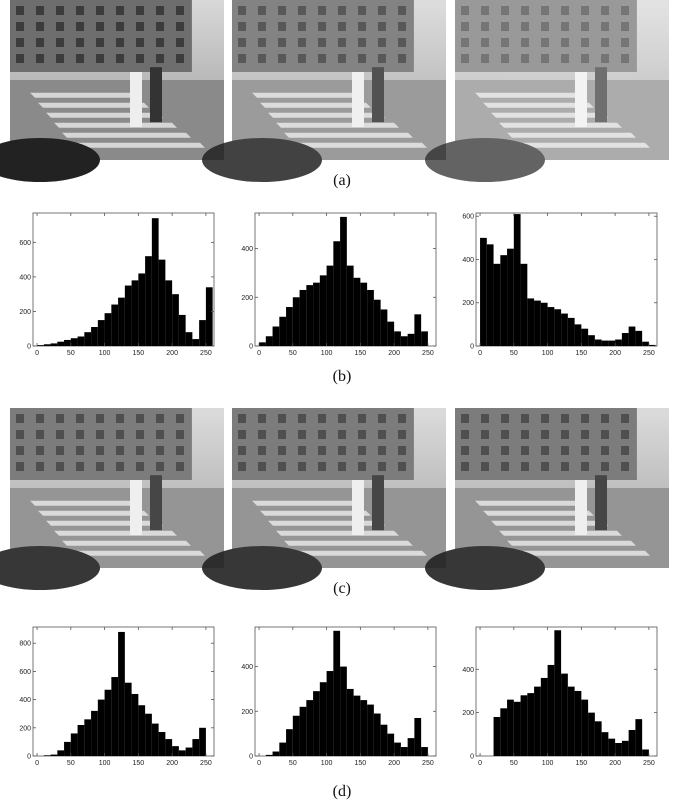 The image size is (685, 808). Describe the element at coordinates (480, 763) in the screenshot. I see `x-tick-label: 0` at that location.